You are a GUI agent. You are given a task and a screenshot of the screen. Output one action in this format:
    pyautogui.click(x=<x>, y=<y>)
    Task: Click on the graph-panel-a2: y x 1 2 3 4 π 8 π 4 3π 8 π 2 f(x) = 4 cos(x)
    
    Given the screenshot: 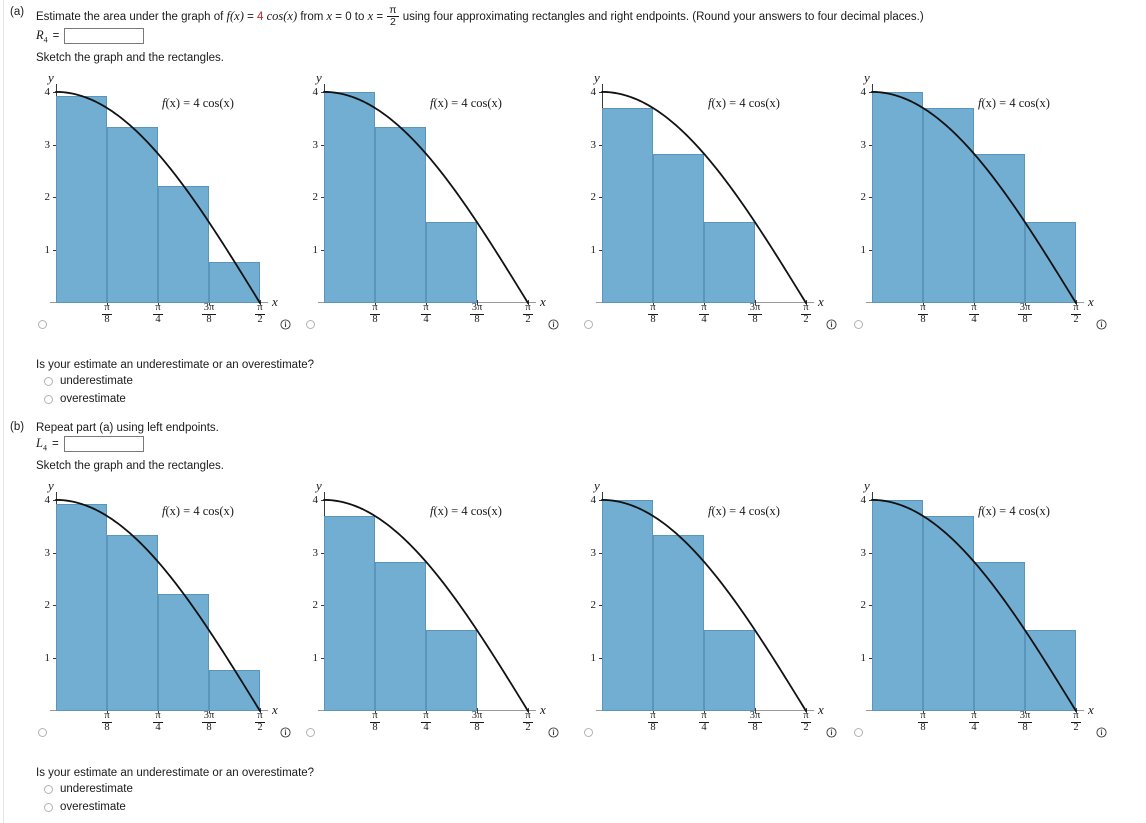 What is the action you would take?
    pyautogui.click(x=428, y=200)
    